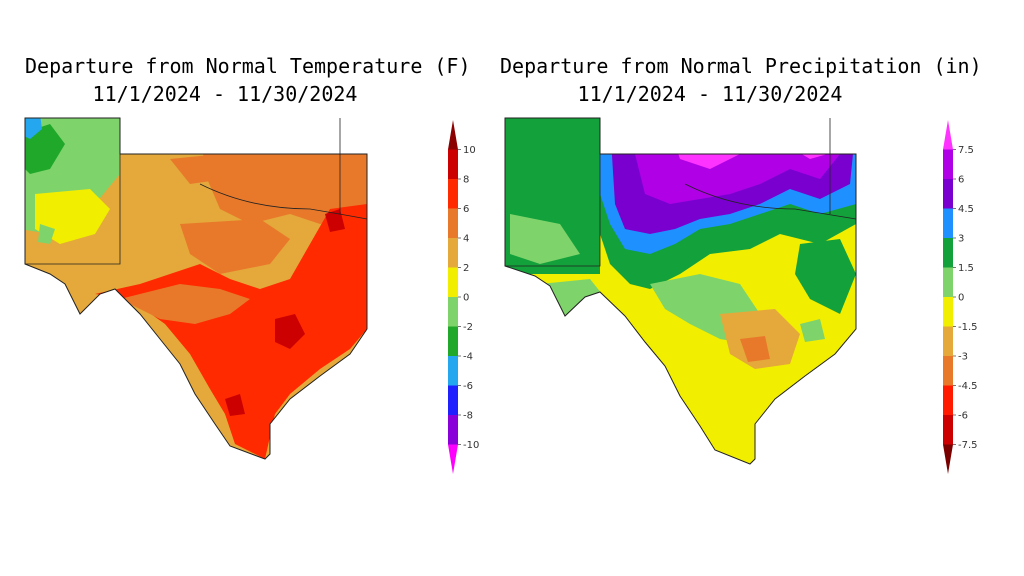  I want to click on temperature-colorbar-tick-label: -10, so click(471, 445).